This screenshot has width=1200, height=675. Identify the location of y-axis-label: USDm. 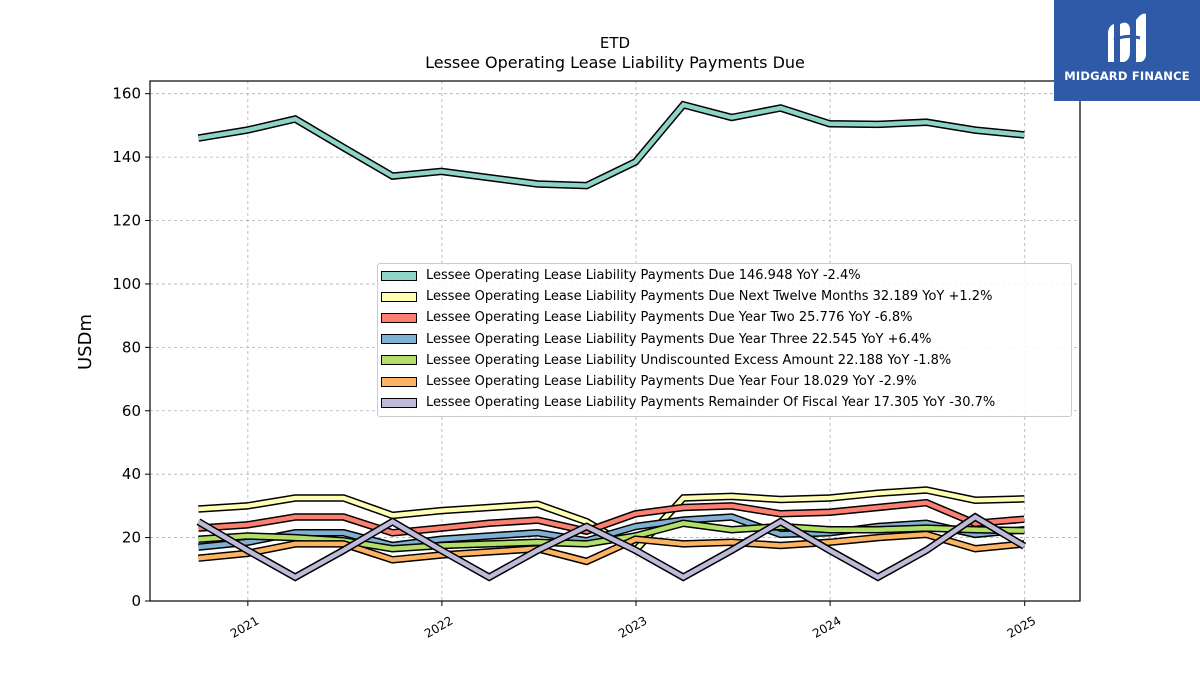
(85, 342).